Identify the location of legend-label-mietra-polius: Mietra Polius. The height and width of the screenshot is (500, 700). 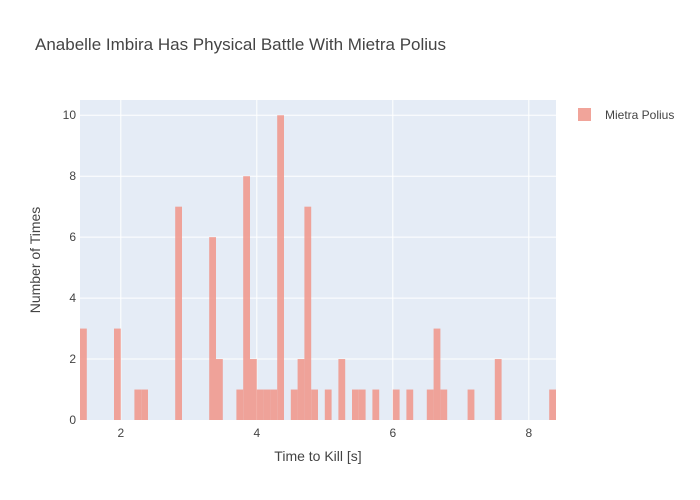
(639, 115).